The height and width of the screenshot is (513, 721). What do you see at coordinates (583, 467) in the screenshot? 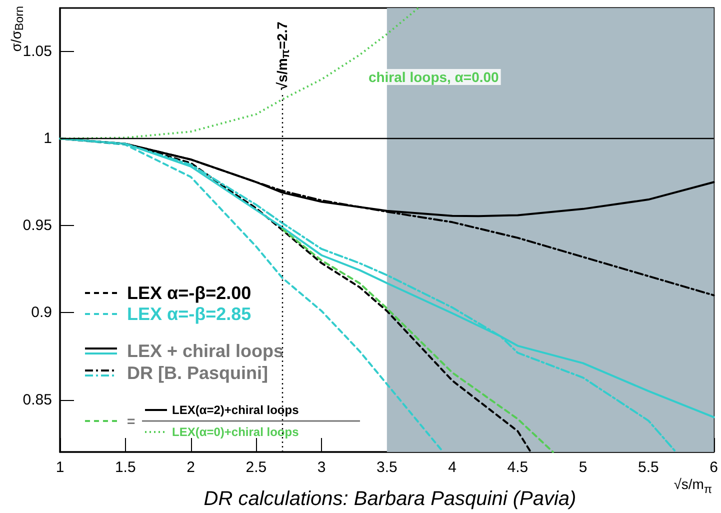
I see `x-tick-label: 5` at bounding box center [583, 467].